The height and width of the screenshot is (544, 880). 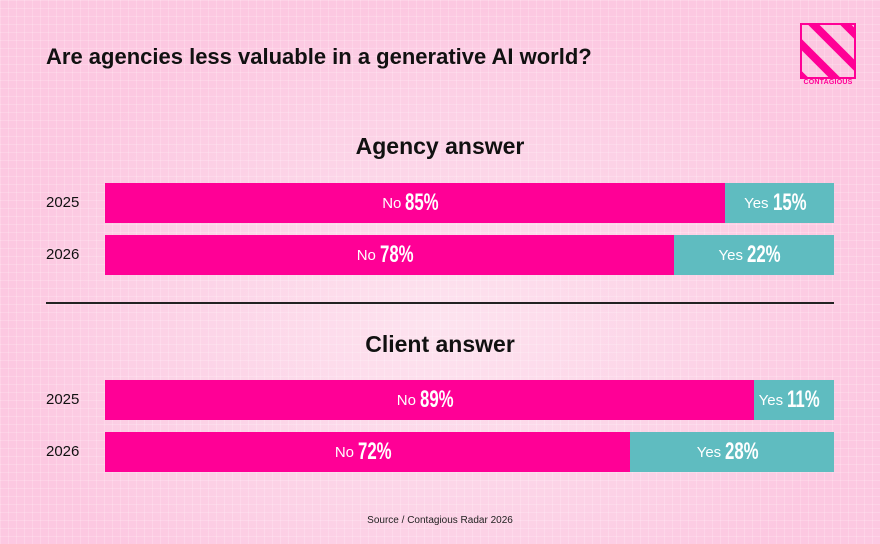 I want to click on yes-value-label: 28%, so click(x=742, y=451).